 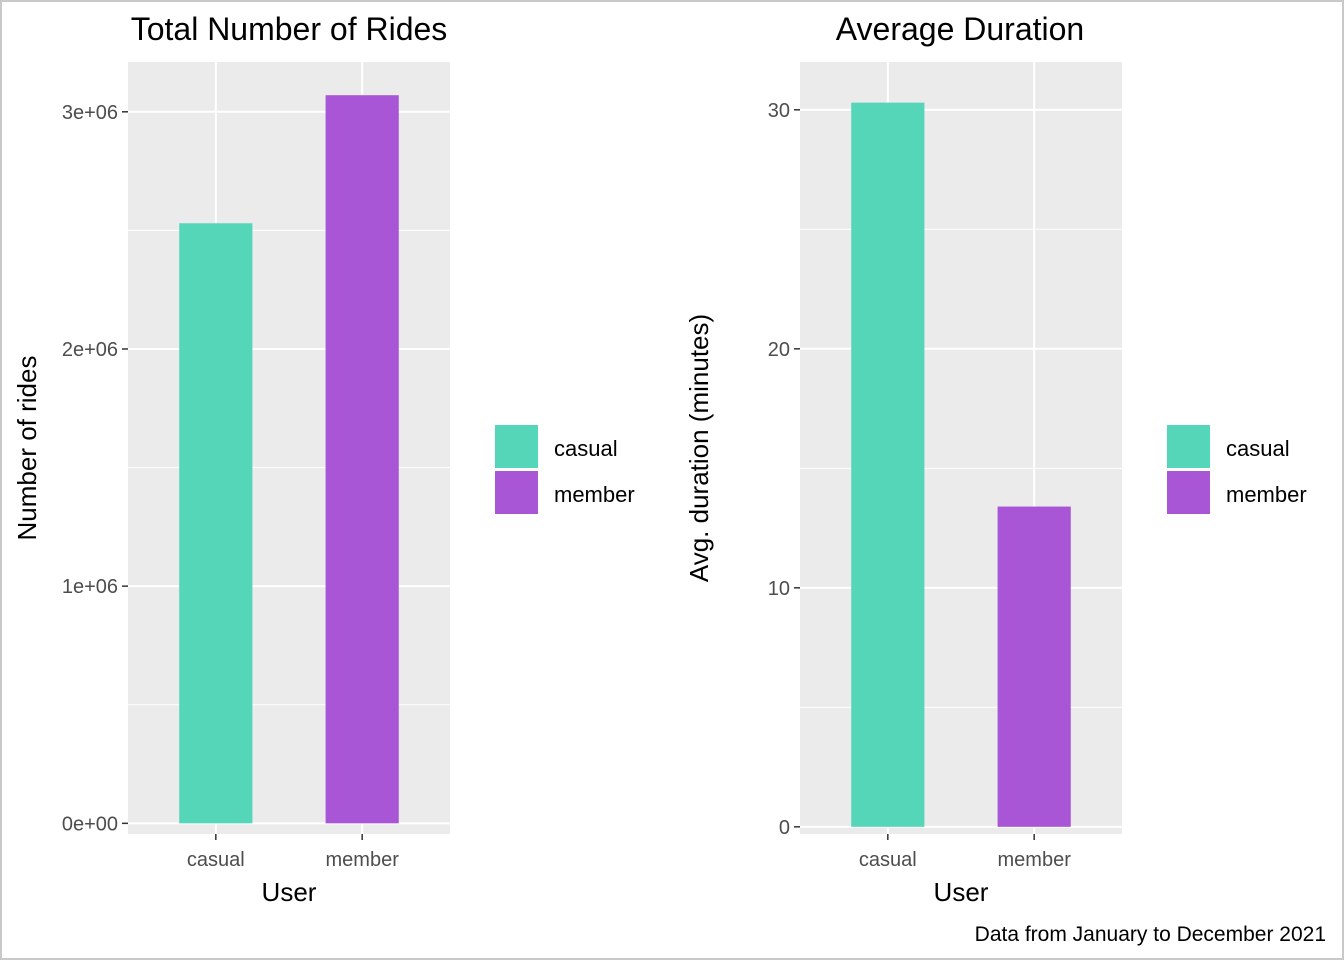 I want to click on y-axis-title: Avg. duration (minutes), so click(x=699, y=448).